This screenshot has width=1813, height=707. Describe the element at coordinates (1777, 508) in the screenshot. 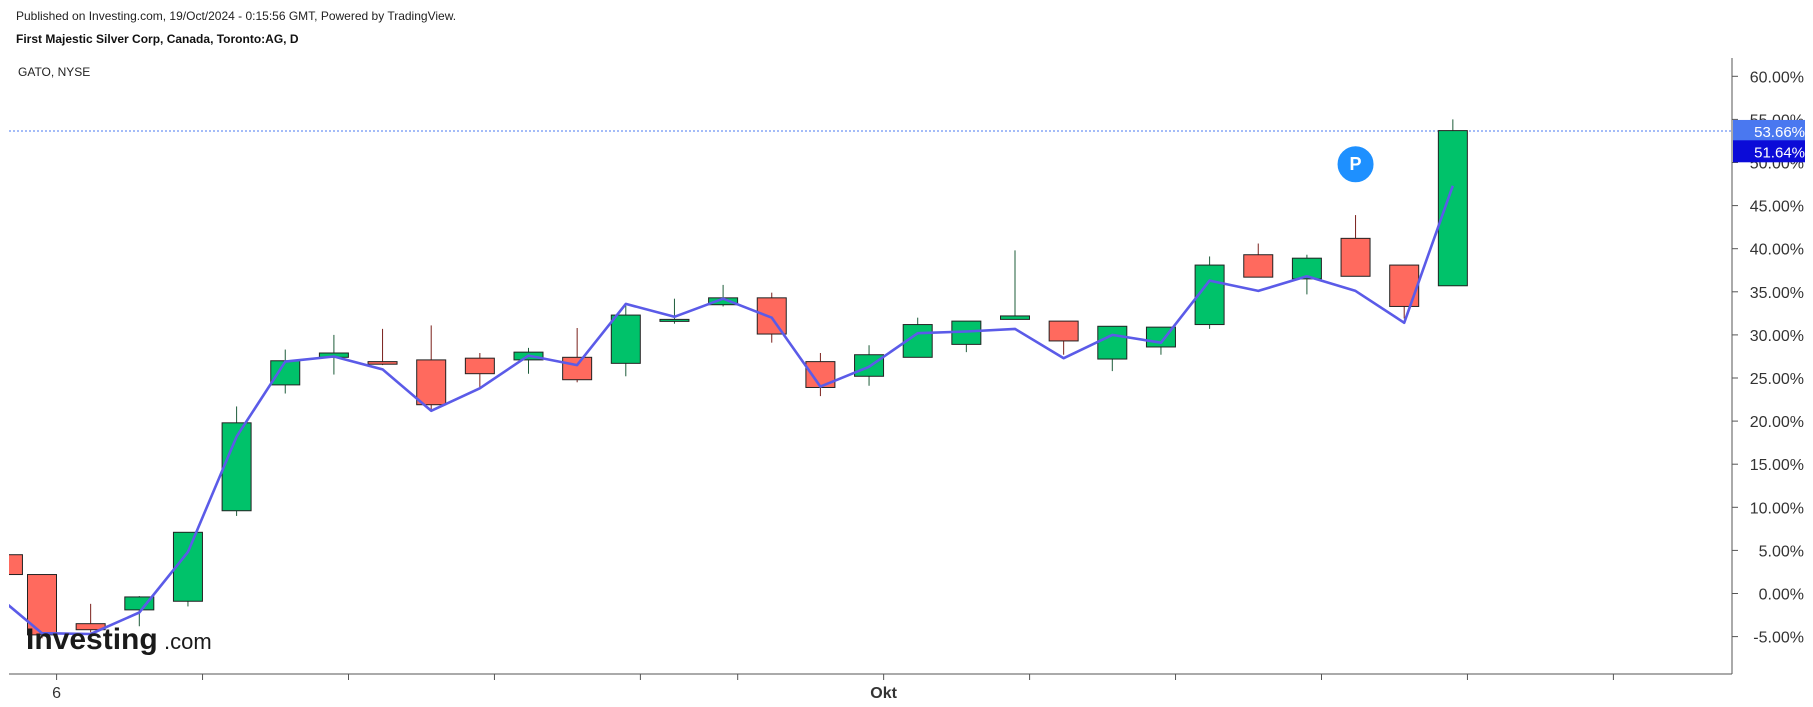

I see `y-tick-label: 10.00%` at that location.